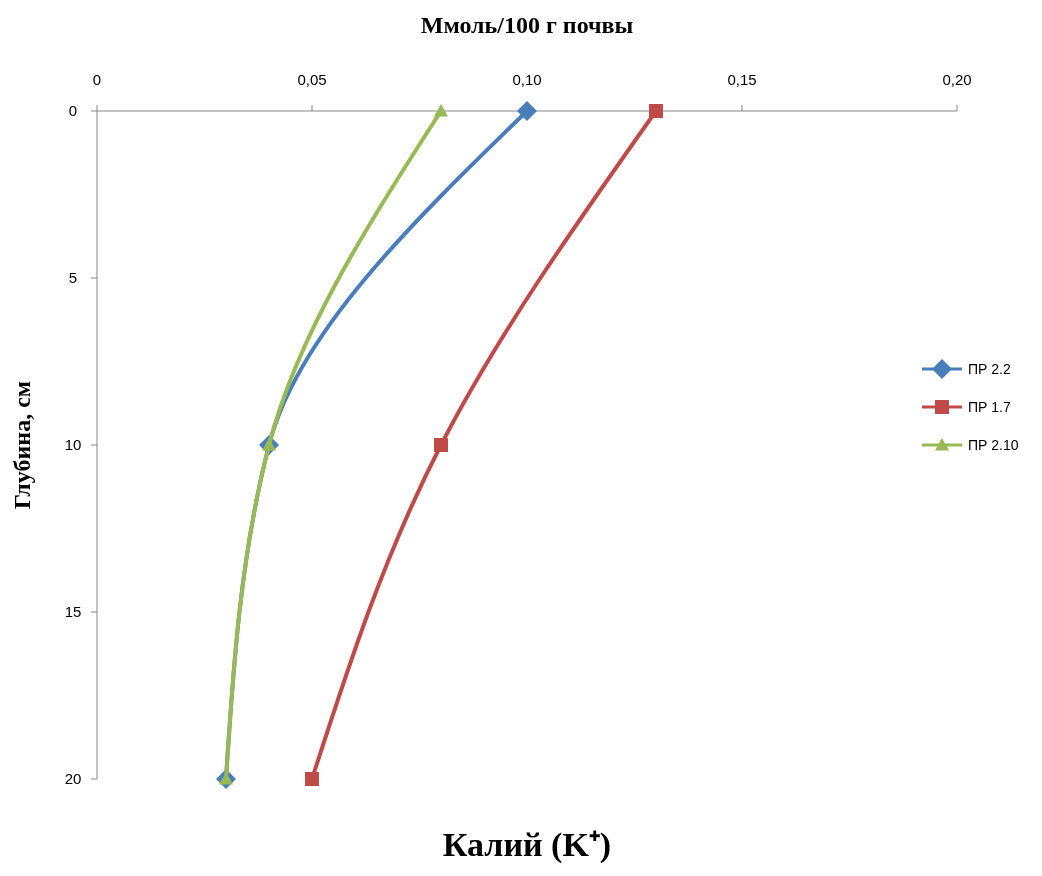 The width and height of the screenshot is (1042, 876). I want to click on x-axis-title: Ммоль/100 г почвы, so click(527, 25).